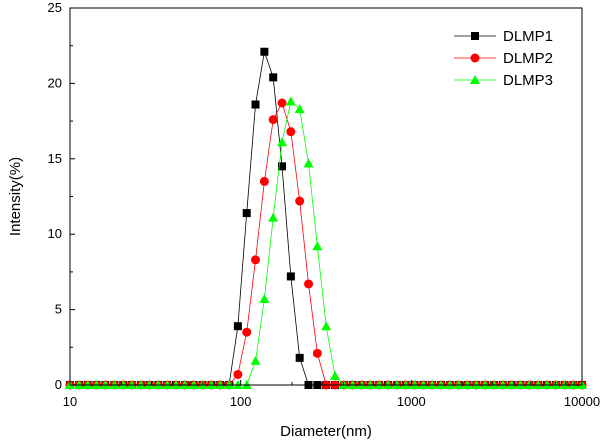 The image size is (604, 443). Describe the element at coordinates (55, 158) in the screenshot. I see `y-tick-label: 15` at that location.